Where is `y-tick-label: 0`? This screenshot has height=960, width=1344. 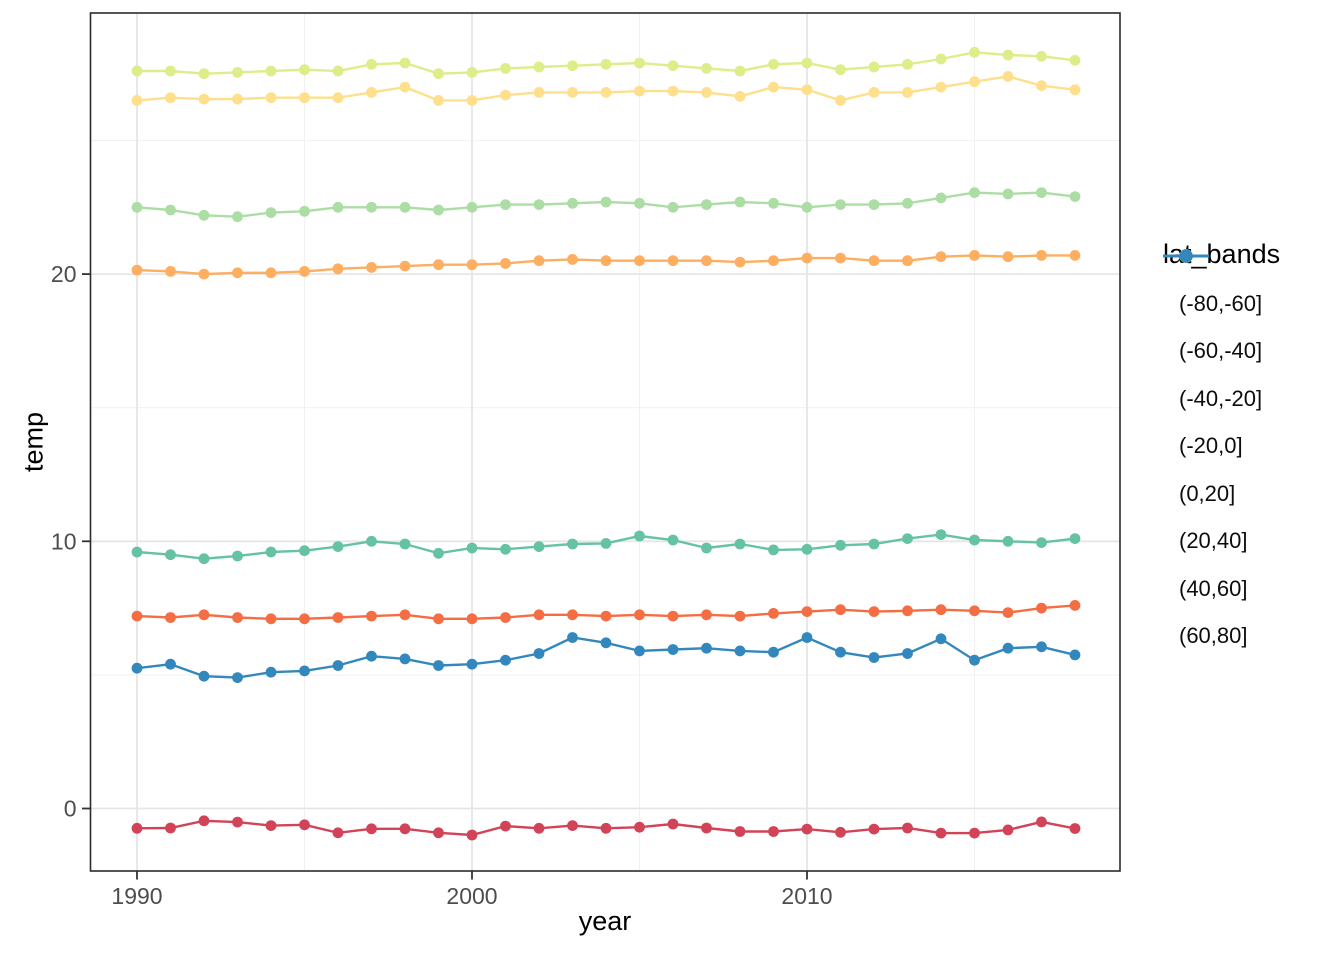 y-tick-label: 0 is located at coordinates (70, 809).